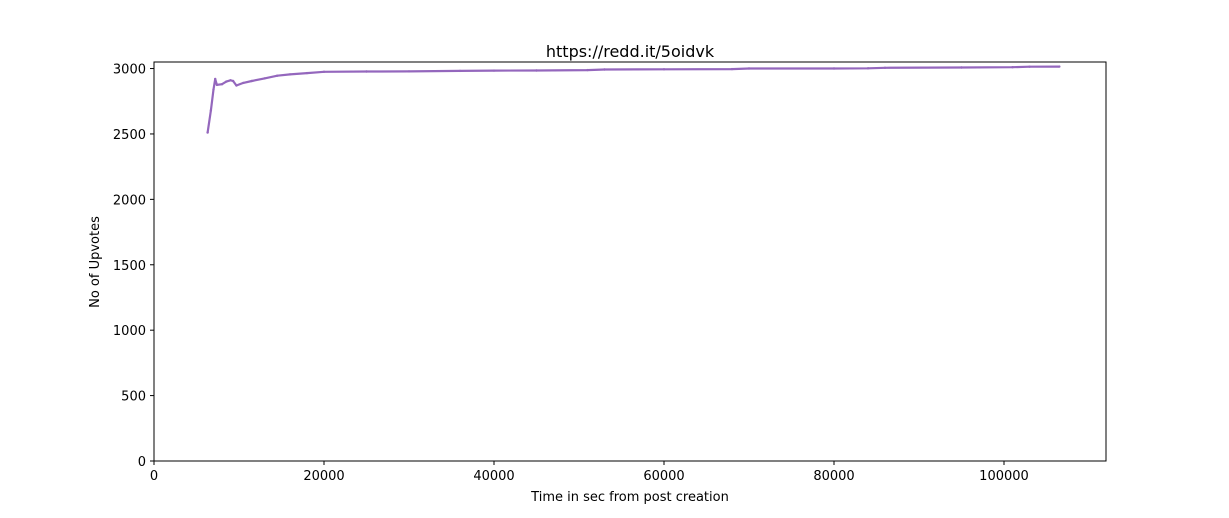 Image resolution: width=1229 pixels, height=518 pixels. I want to click on series-line, so click(633, 99).